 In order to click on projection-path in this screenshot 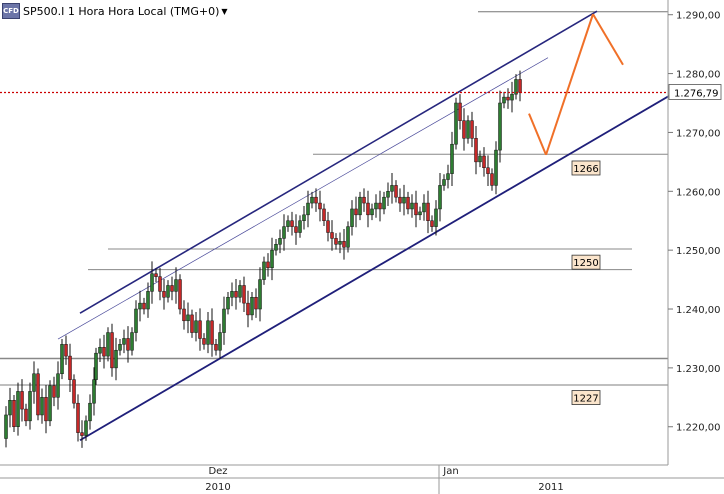, I will do `click(576, 84)`.